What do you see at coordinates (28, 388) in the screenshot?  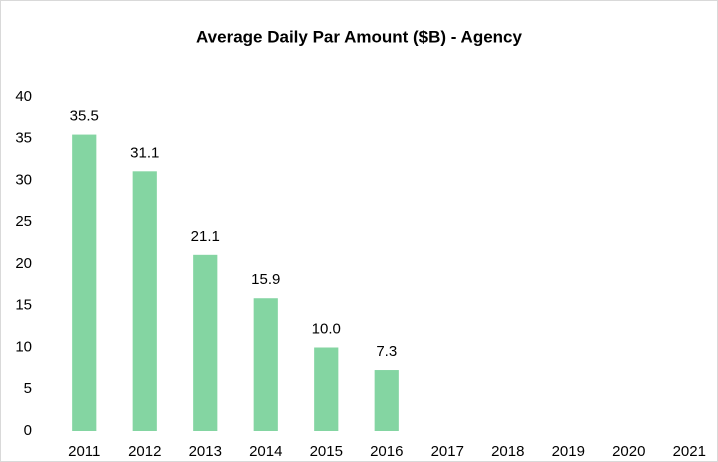 I see `y-tick-label: 5` at bounding box center [28, 388].